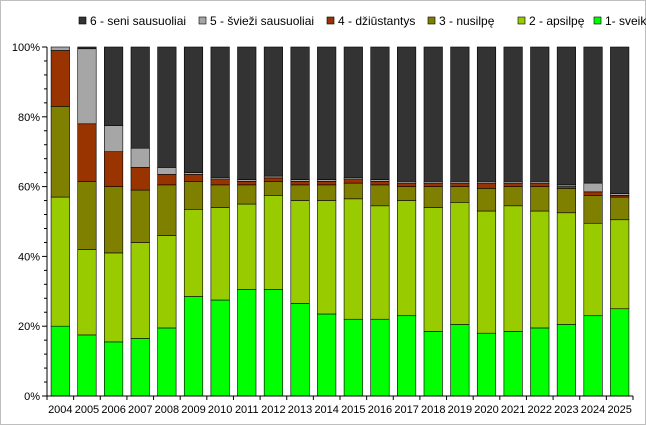 The height and width of the screenshot is (426, 646). What do you see at coordinates (114, 369) in the screenshot?
I see `bar-segment-2006-1-sveiki` at bounding box center [114, 369].